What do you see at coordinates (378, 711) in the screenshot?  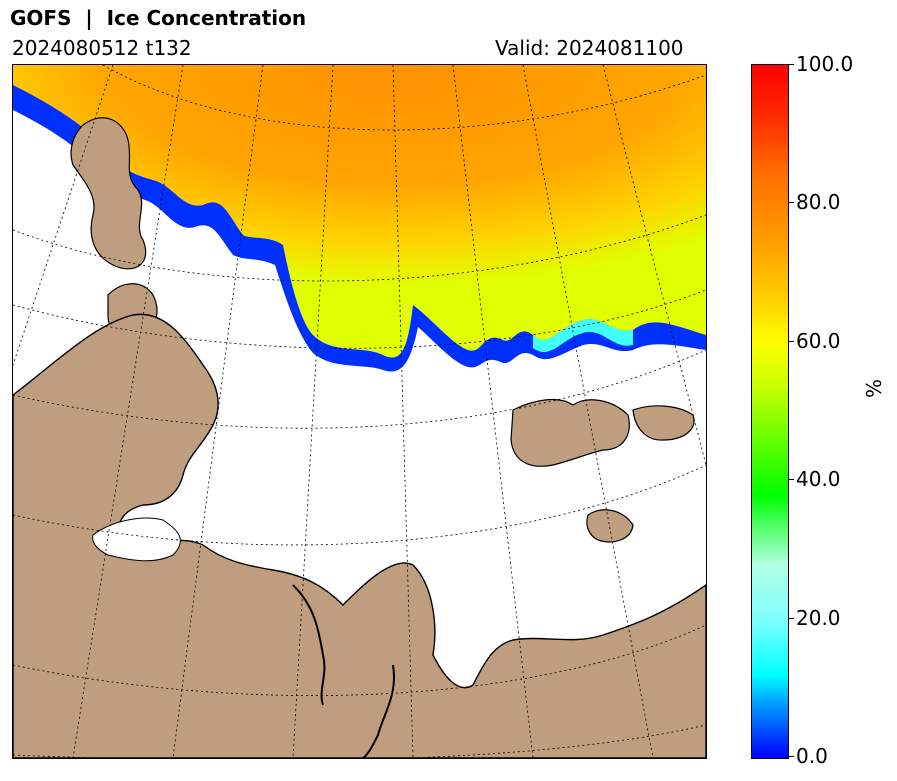 I see `river-central` at bounding box center [378, 711].